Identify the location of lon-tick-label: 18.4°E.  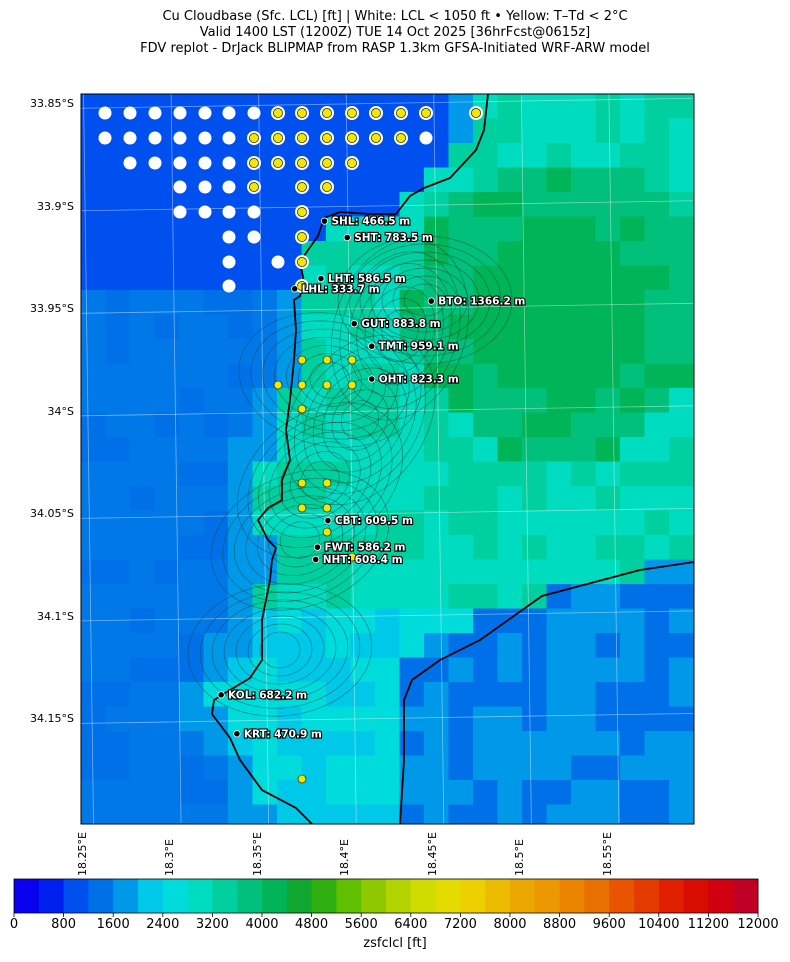
(345, 857).